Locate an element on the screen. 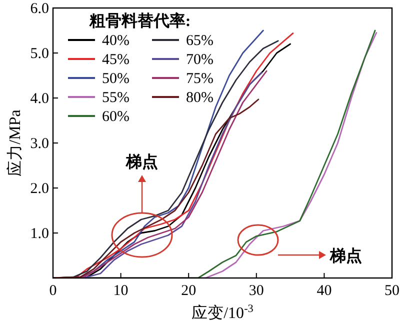  y-tick-label: 1.0 is located at coordinates (39, 234).